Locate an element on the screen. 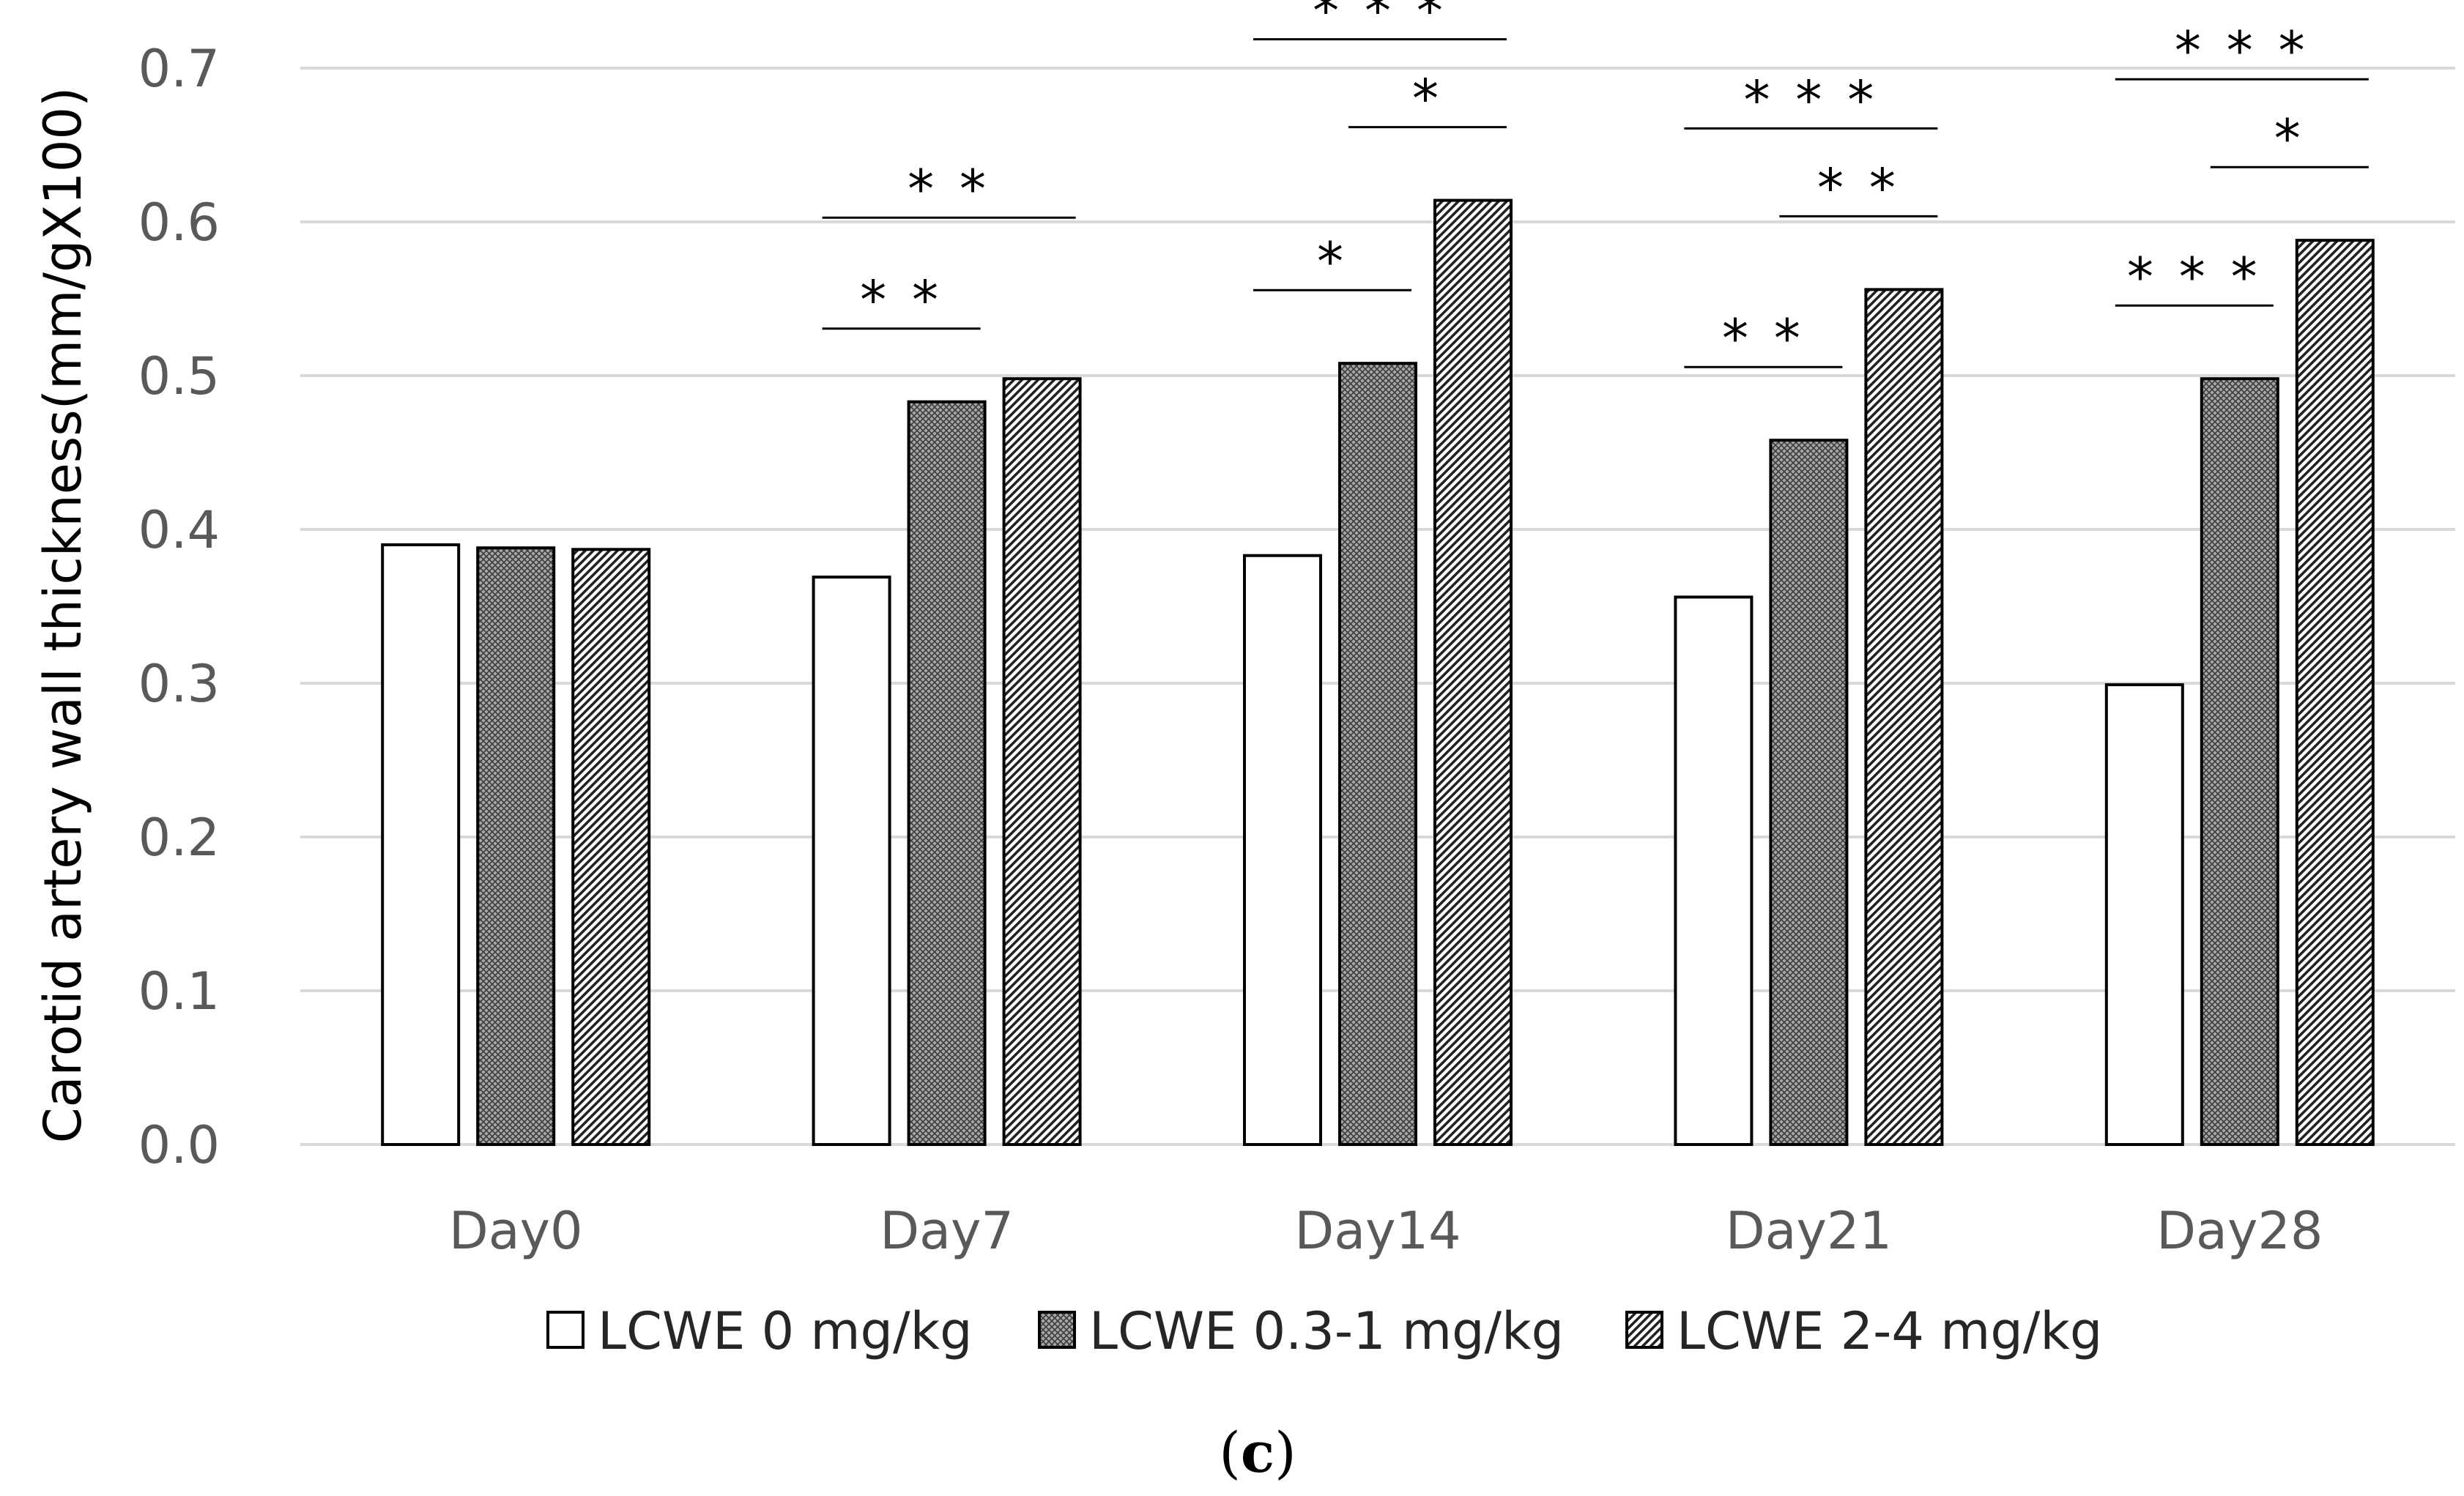  y-tick-label: 0.4 is located at coordinates (179, 530).